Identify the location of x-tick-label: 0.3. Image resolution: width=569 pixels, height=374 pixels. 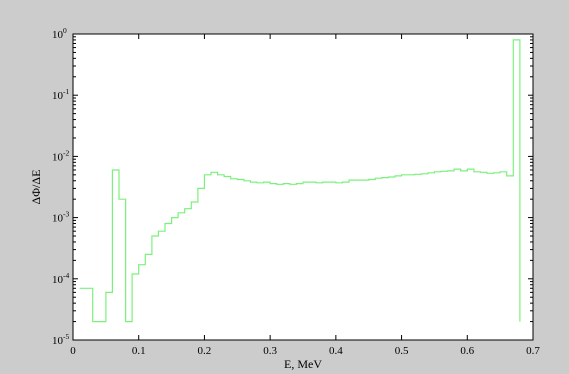
(270, 351).